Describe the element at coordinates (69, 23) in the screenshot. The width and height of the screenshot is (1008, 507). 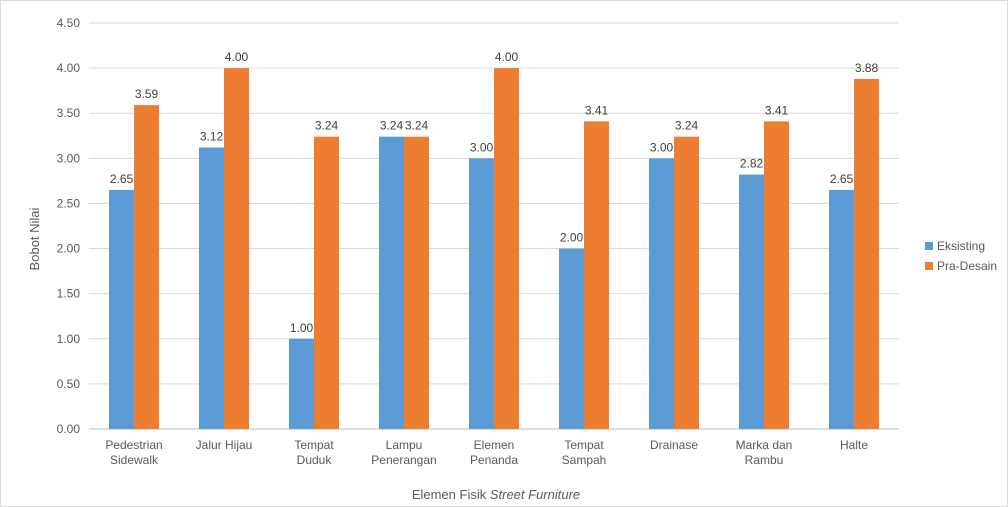
I see `y-tick-label: 4.50` at that location.